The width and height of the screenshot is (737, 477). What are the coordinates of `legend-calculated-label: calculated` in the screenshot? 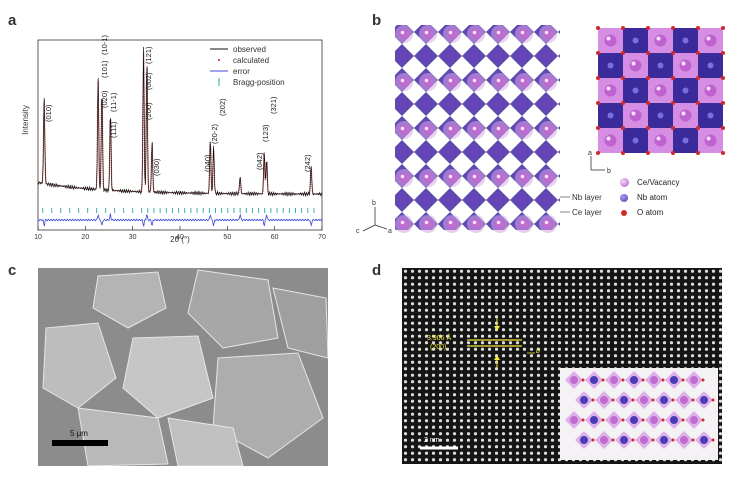 It's located at (251, 60).